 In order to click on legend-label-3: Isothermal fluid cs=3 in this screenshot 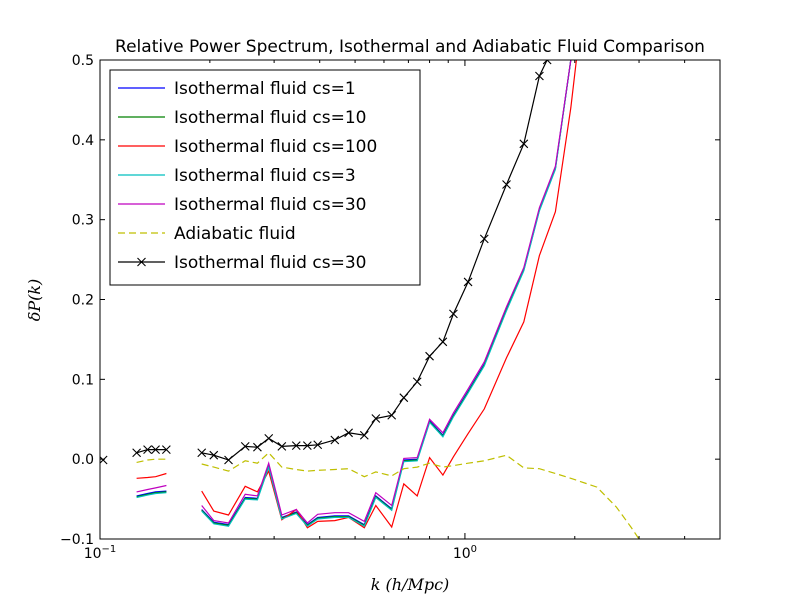, I will do `click(265, 176)`.